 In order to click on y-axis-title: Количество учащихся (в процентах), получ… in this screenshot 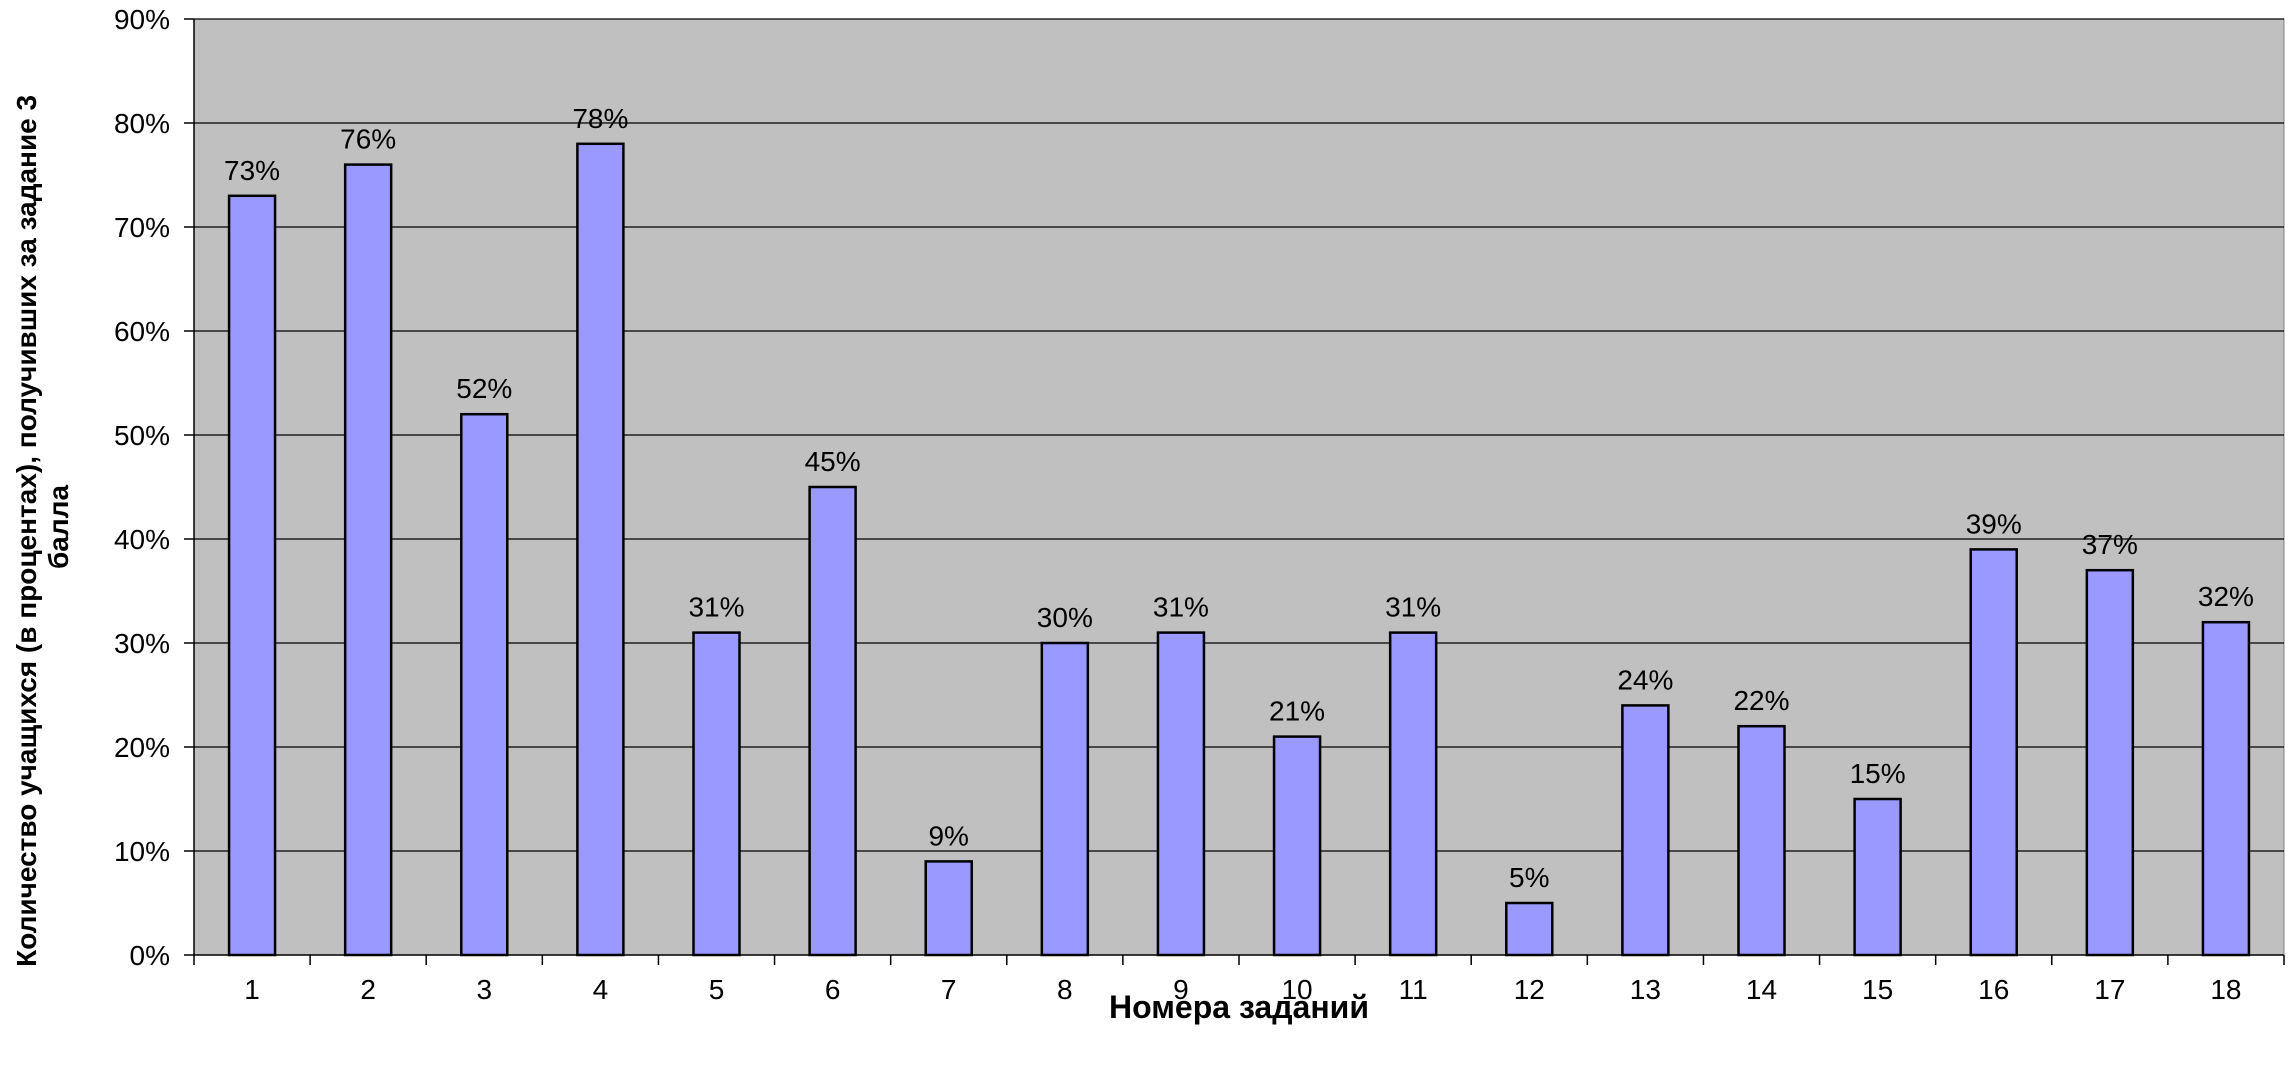, I will do `click(42, 527)`.